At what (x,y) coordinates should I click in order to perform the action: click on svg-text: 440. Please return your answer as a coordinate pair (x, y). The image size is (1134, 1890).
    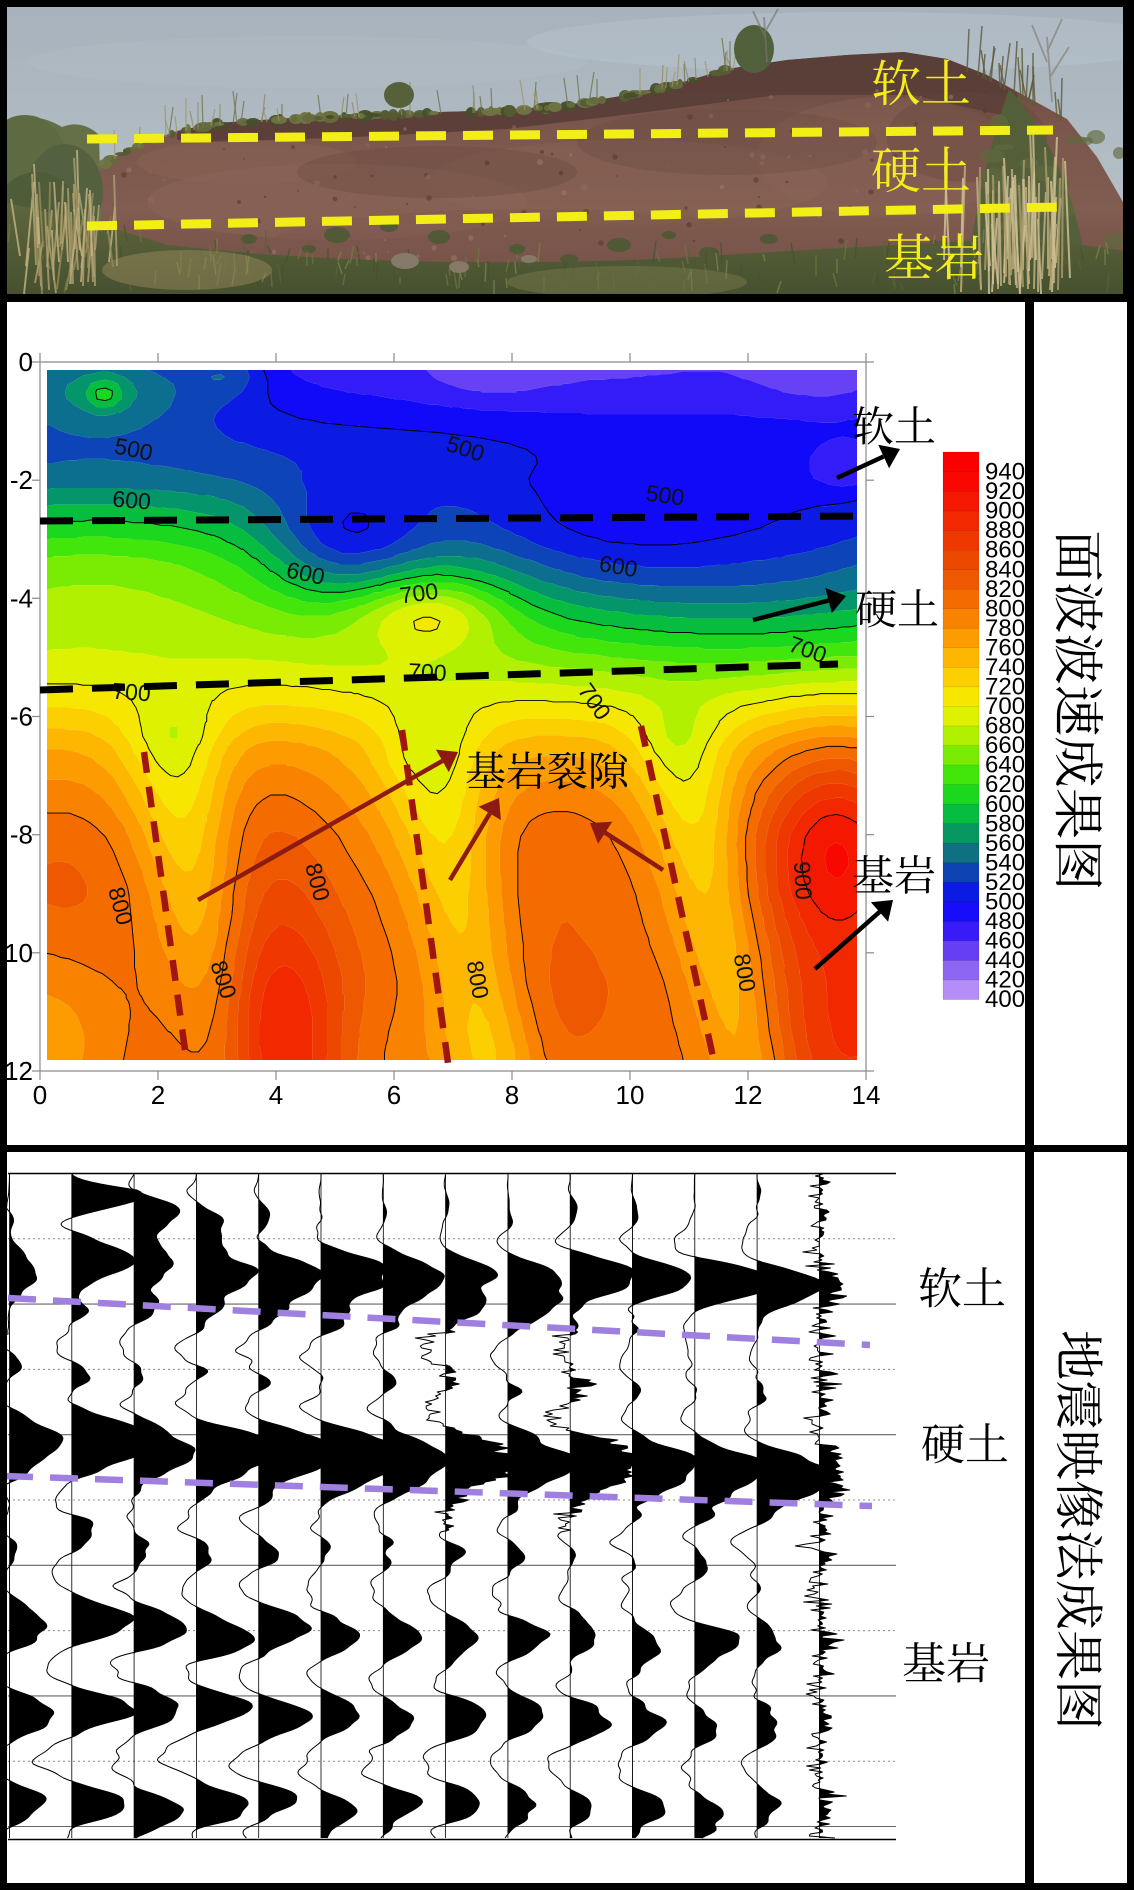
    Looking at the image, I should click on (1005, 960).